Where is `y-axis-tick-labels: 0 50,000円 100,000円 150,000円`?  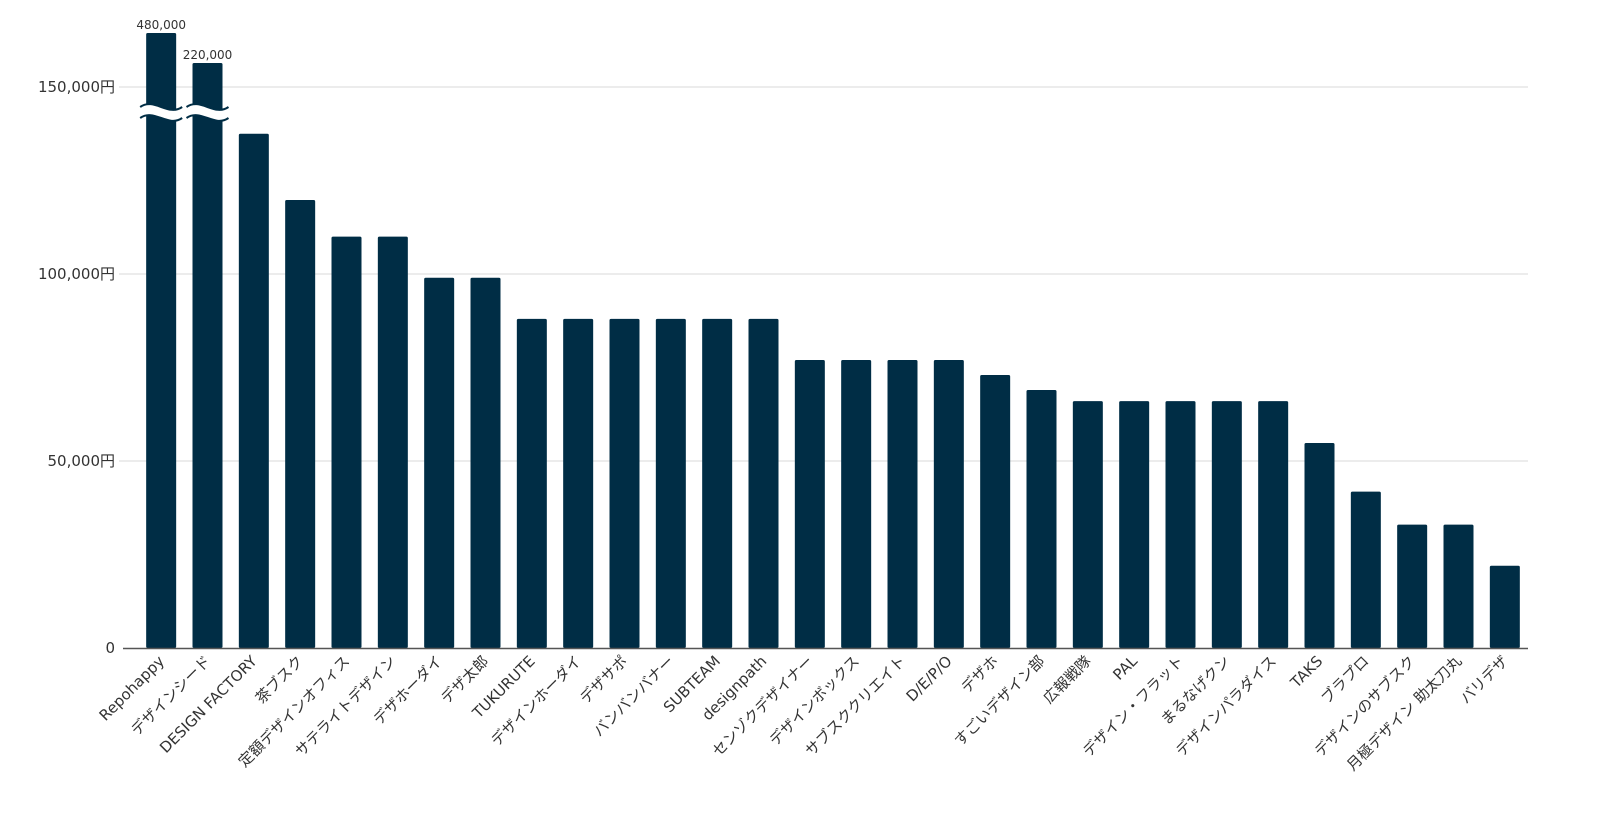 y-axis-tick-labels: 0 50,000円 100,000円 150,000円 is located at coordinates (76, 367).